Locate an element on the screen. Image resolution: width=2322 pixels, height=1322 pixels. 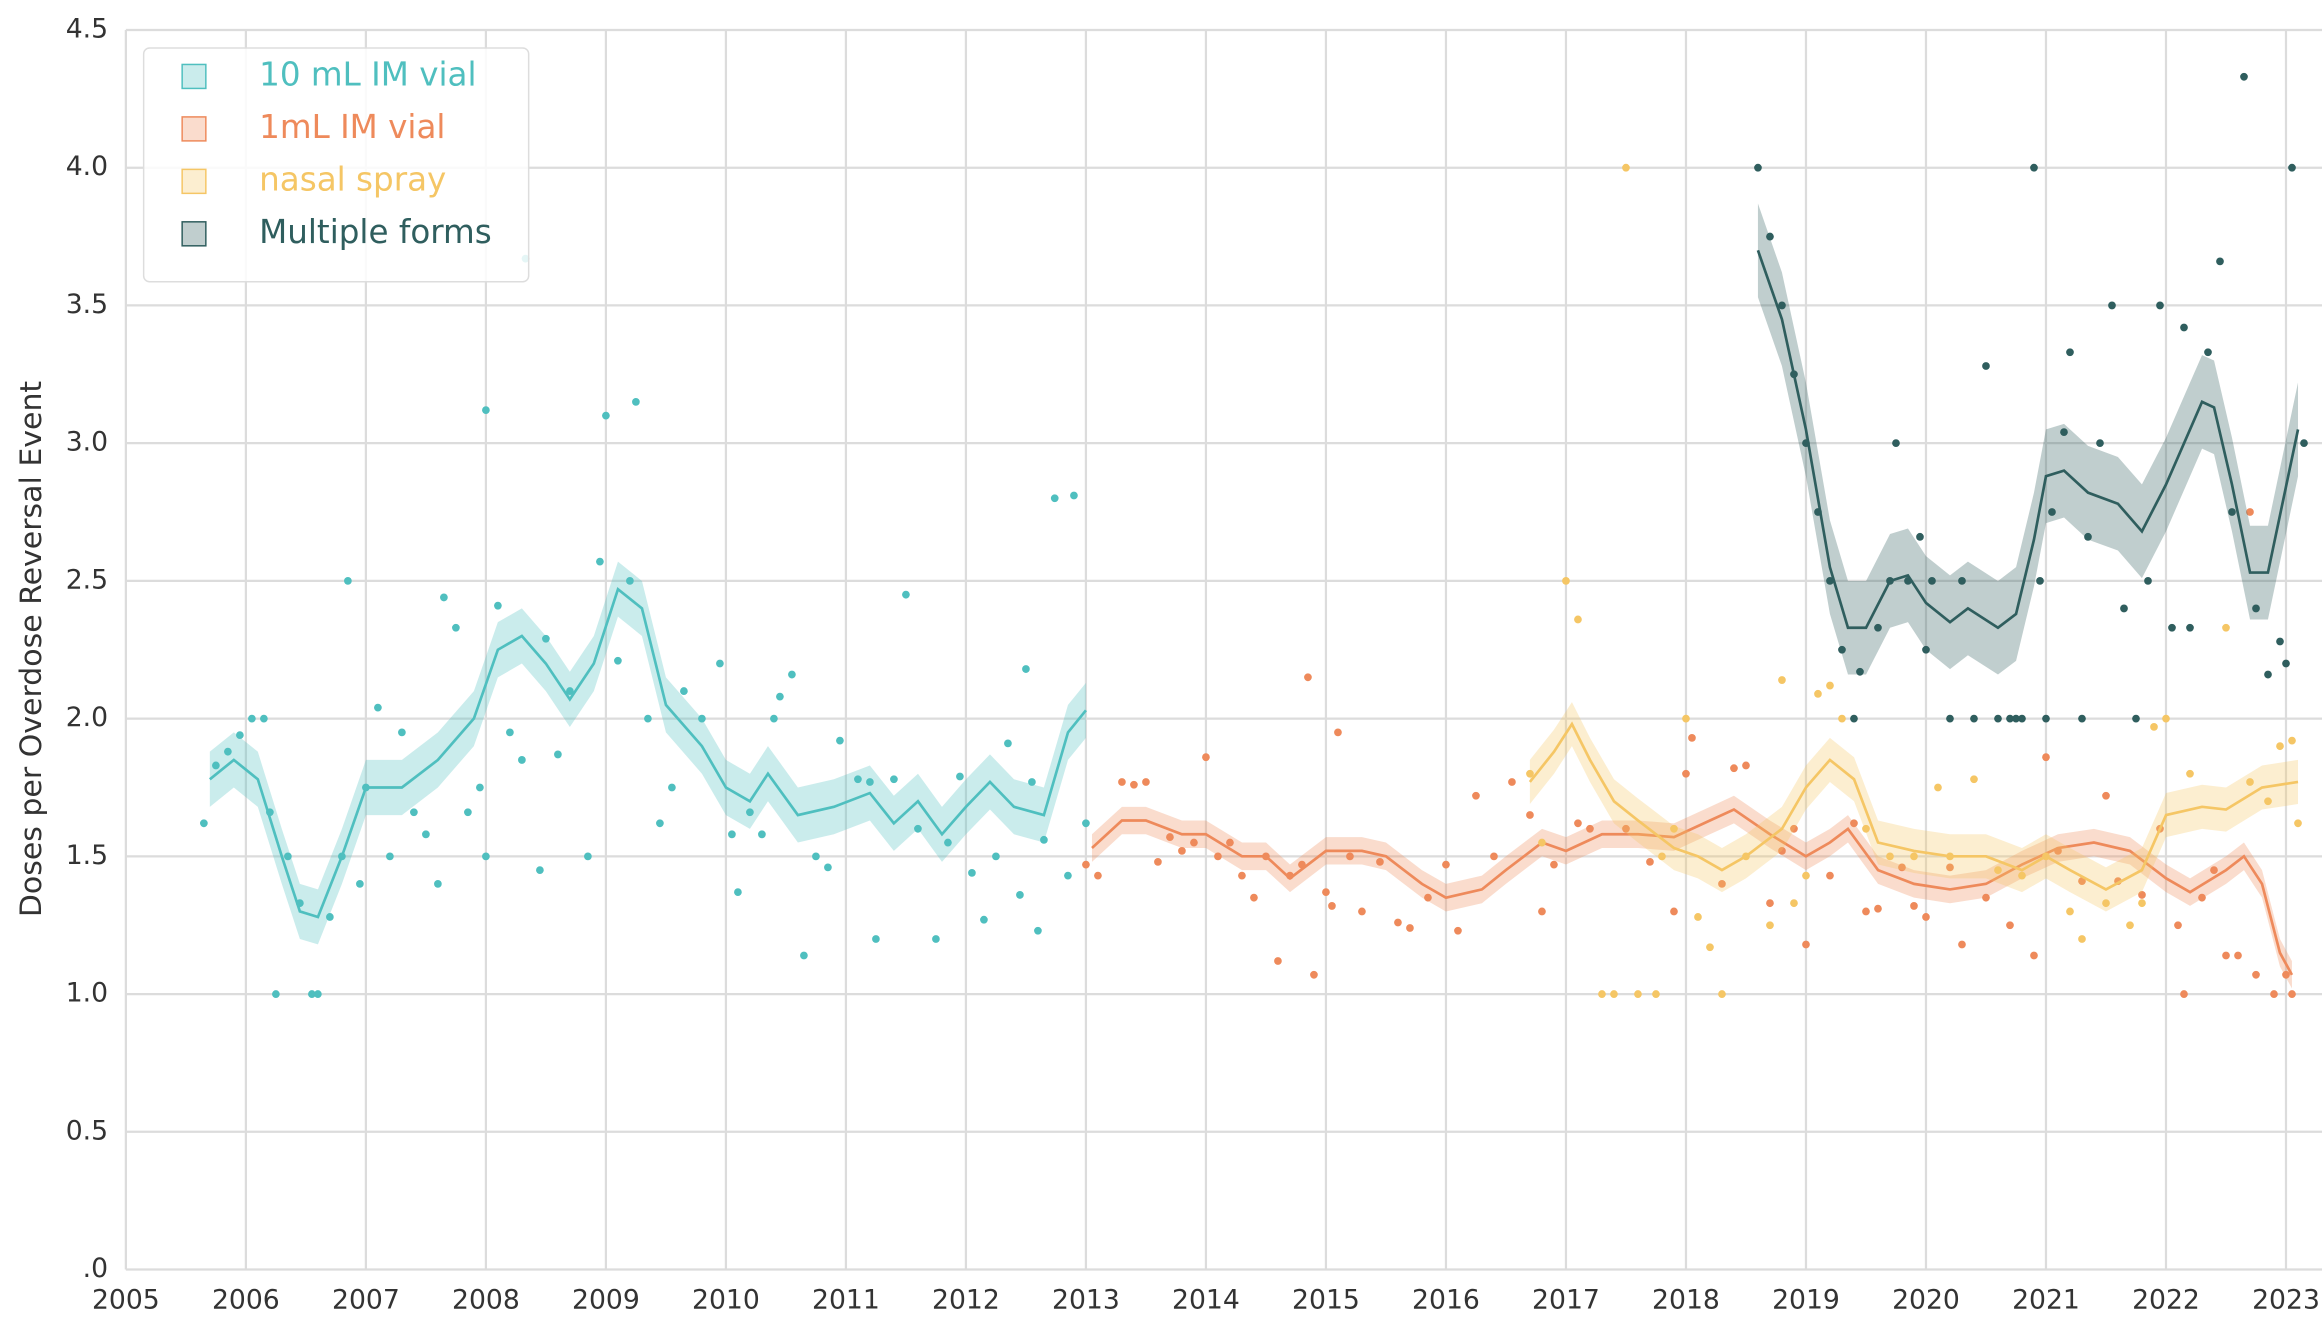
legend-label: Multiple forms is located at coordinates (375, 232).